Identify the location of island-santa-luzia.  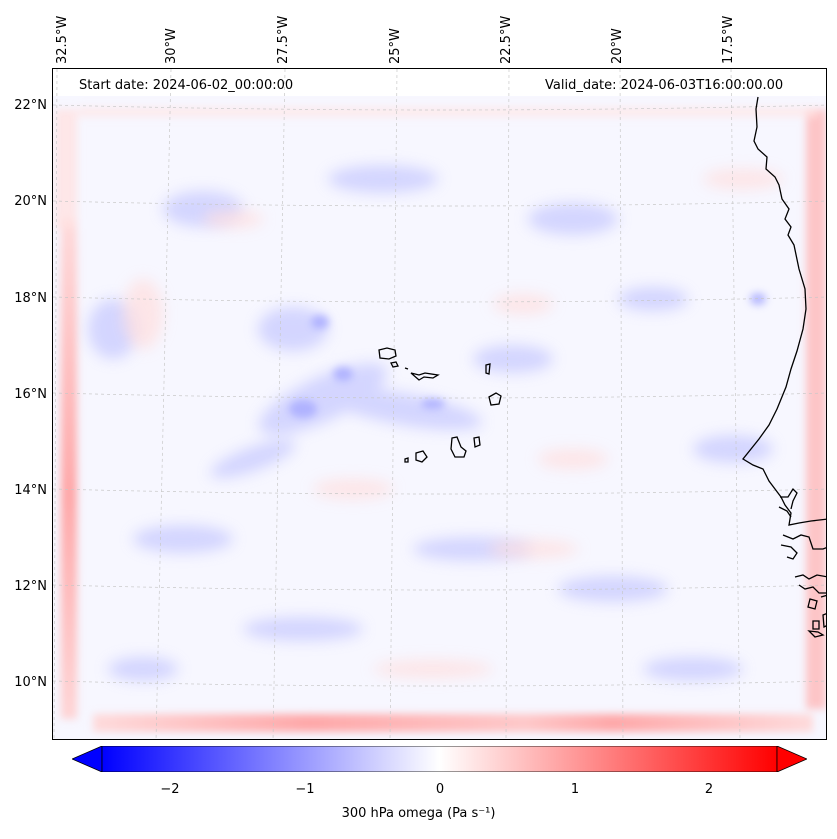
(406, 368).